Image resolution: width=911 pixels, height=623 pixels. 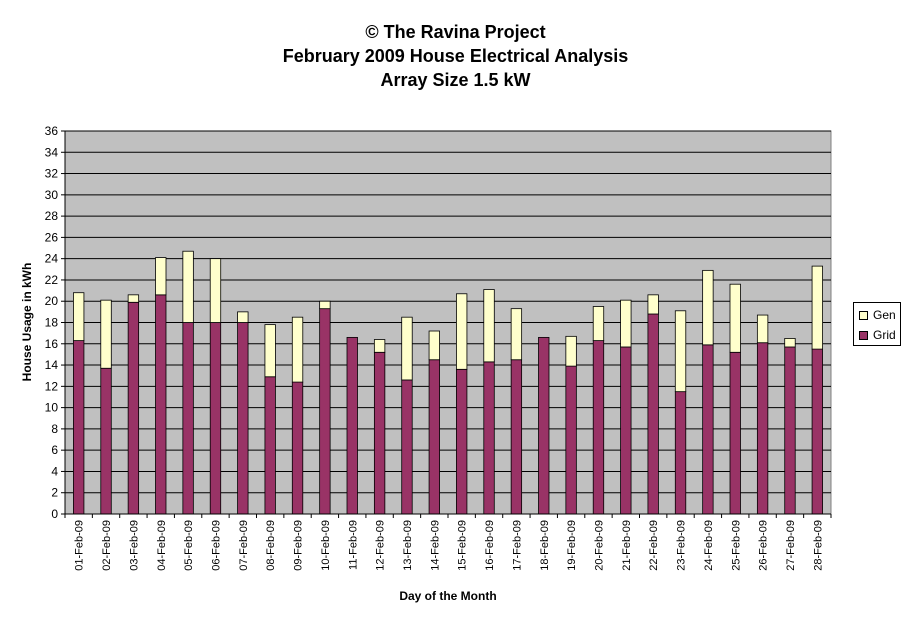 I want to click on x-tick-label: 09-Feb-09, so click(x=299, y=545).